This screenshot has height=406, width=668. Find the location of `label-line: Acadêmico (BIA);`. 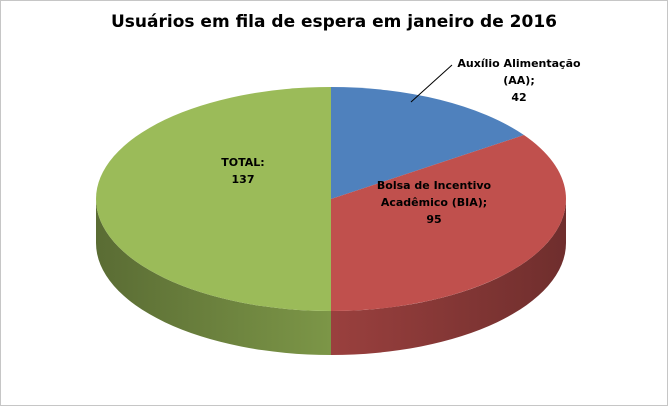

label-line: Acadêmico (BIA); is located at coordinates (434, 202).